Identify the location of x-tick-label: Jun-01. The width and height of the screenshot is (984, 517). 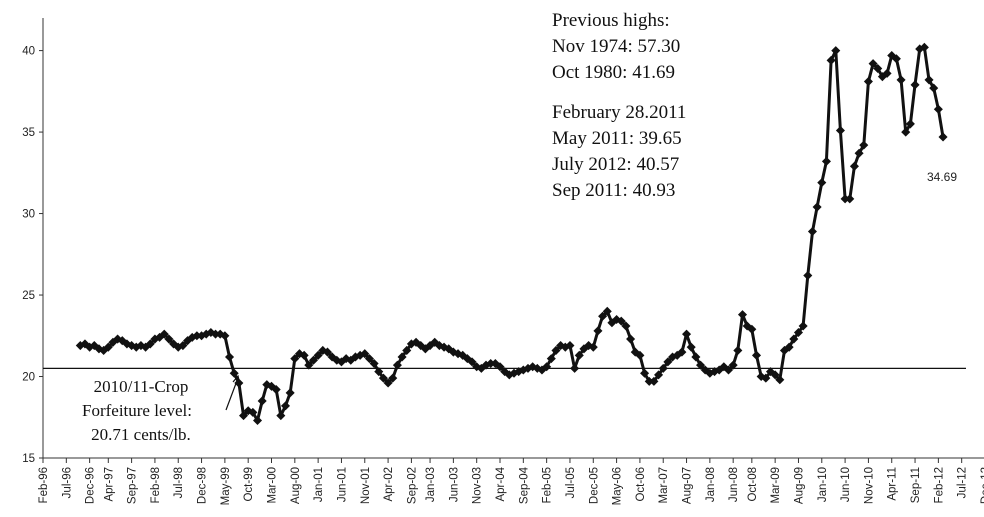
(342, 484).